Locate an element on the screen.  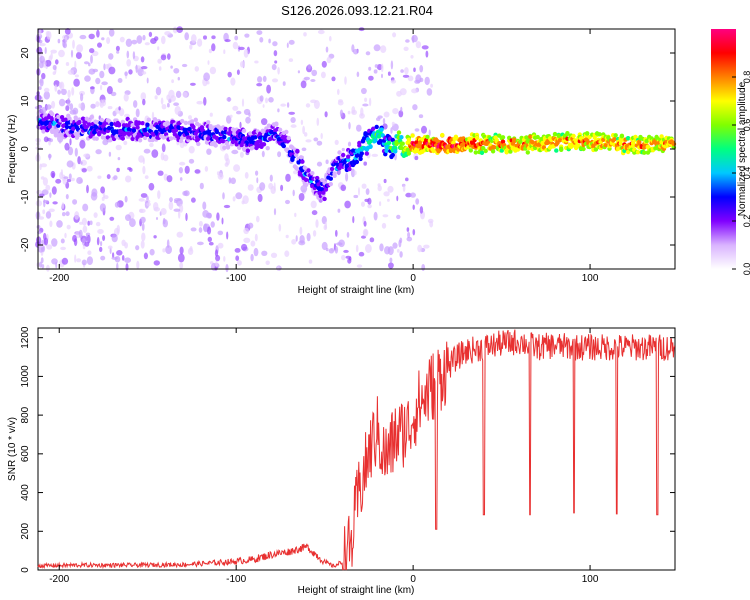
x-tick-label: 0 is located at coordinates (413, 278).